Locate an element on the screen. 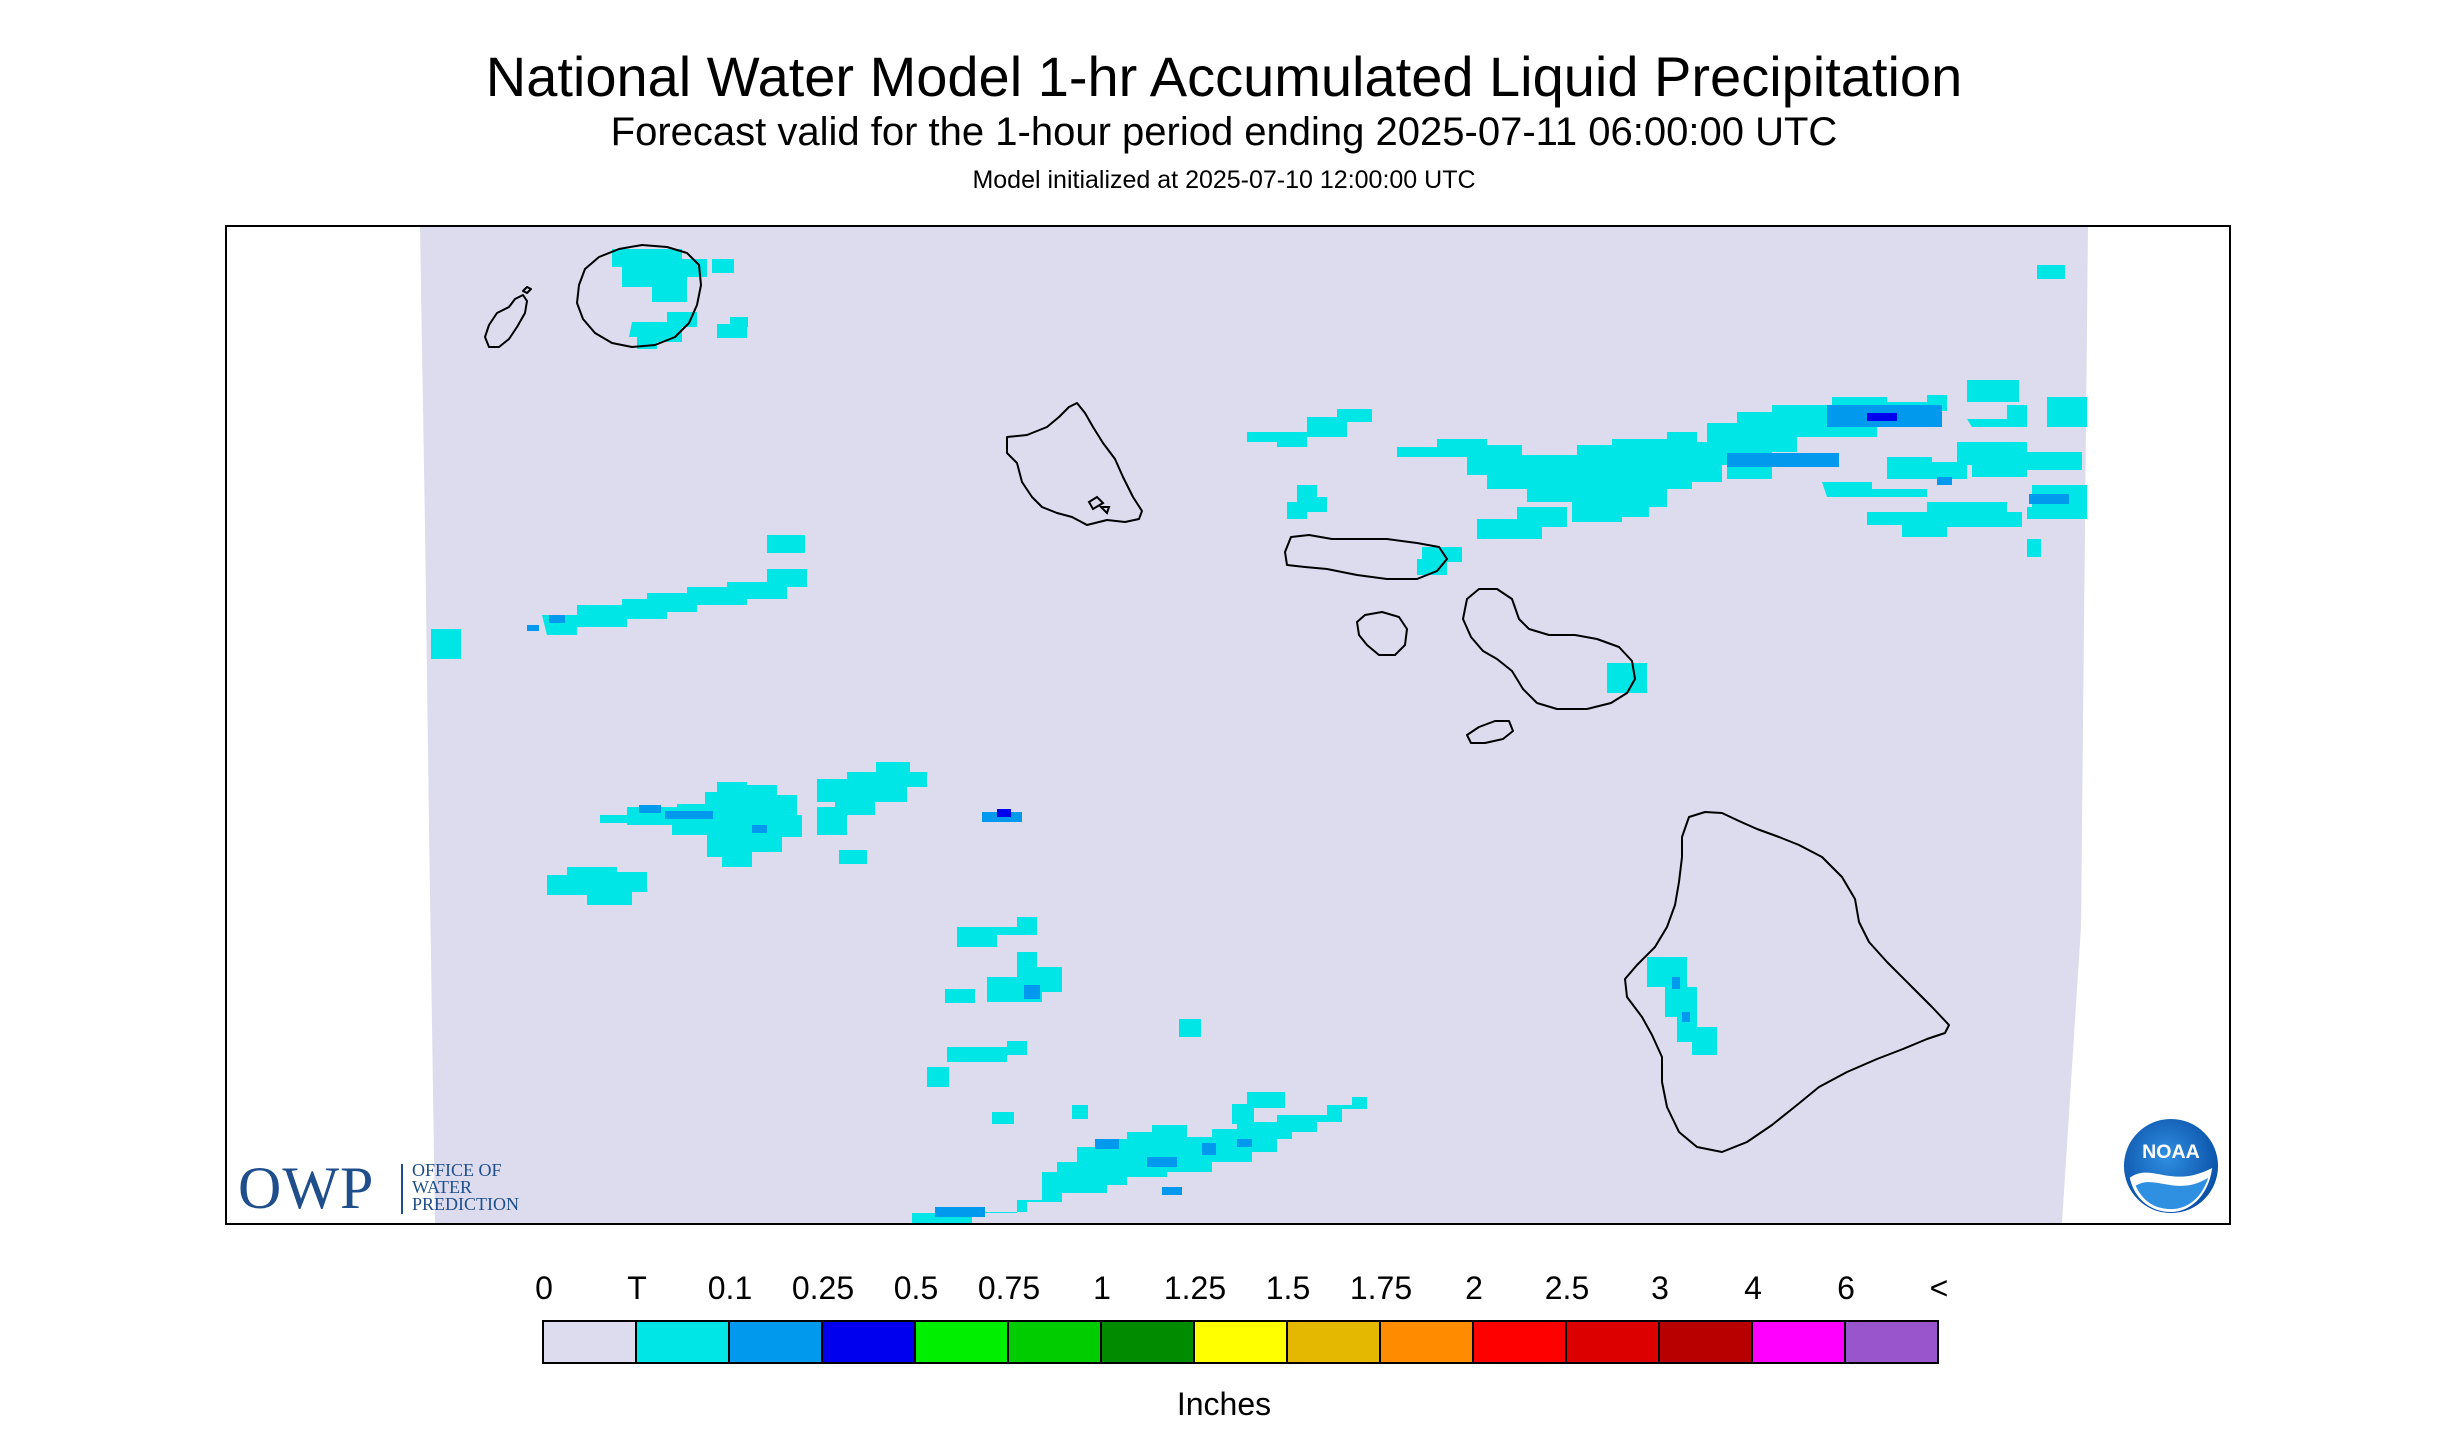  coastline-lanai is located at coordinates (1382, 633).